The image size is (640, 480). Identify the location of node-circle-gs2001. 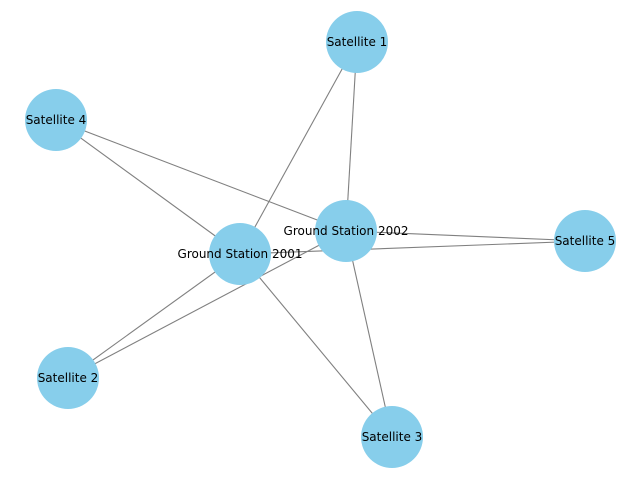
(240, 254).